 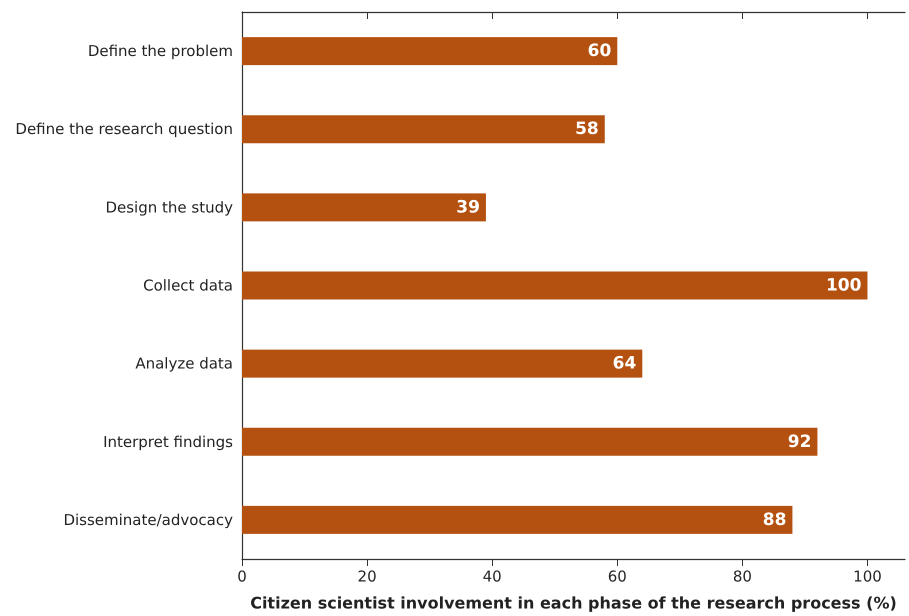 I want to click on data-label: 92, so click(x=800, y=442).